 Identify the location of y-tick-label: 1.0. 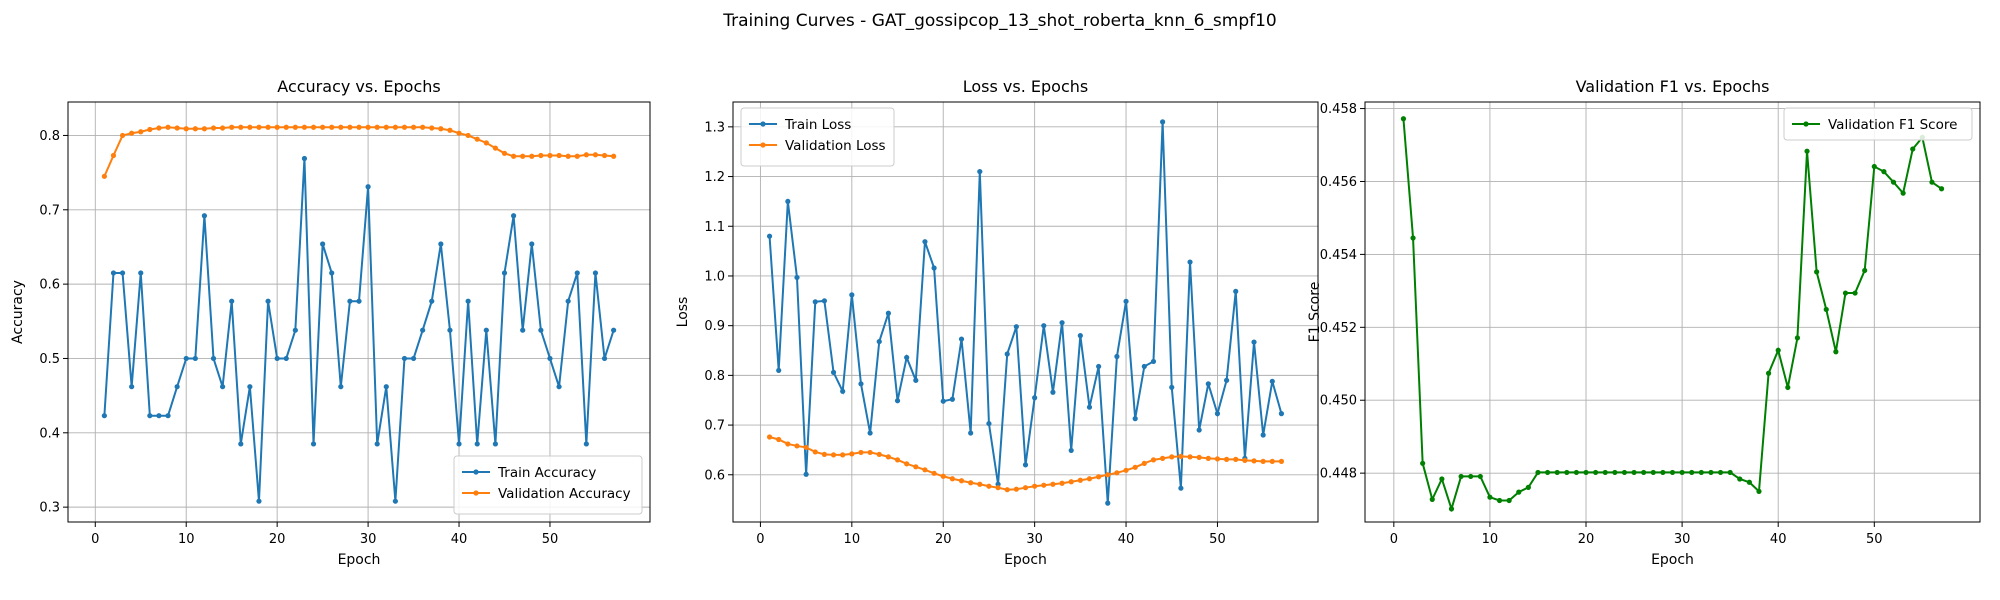
(714, 276).